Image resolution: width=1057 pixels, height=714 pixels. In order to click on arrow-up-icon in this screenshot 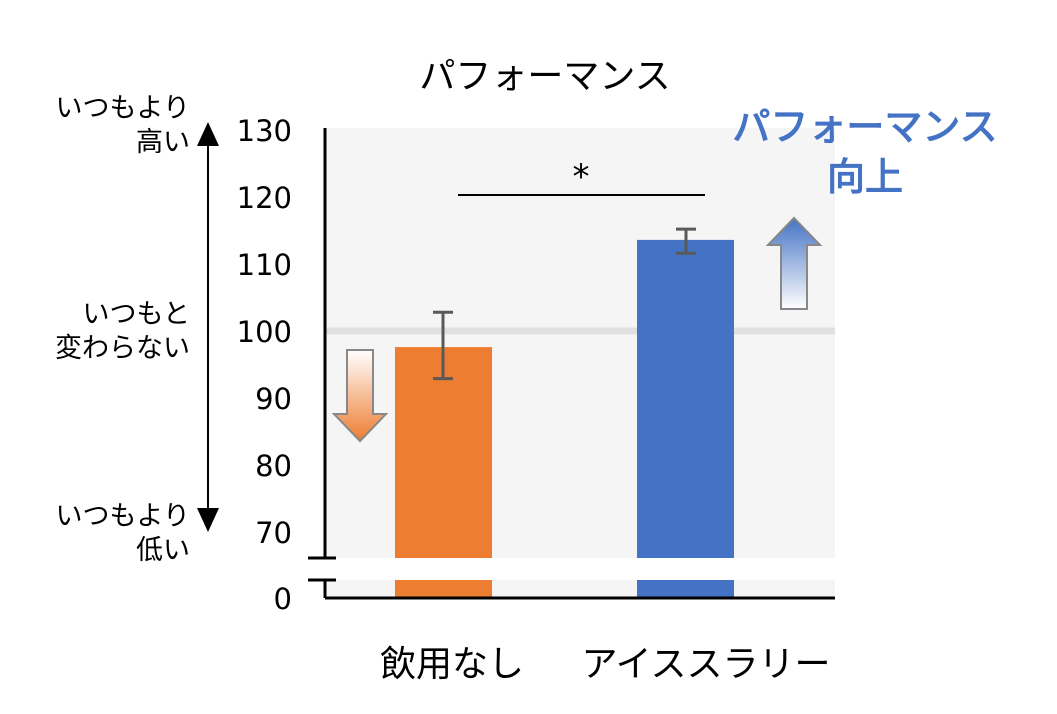, I will do `click(208, 134)`.